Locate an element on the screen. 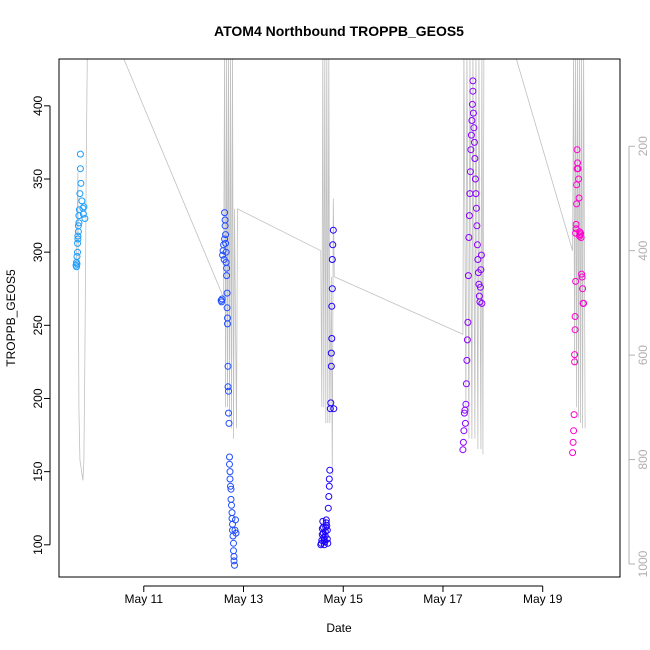 The height and width of the screenshot is (650, 650). y-tick-label: 350 is located at coordinates (38, 179).